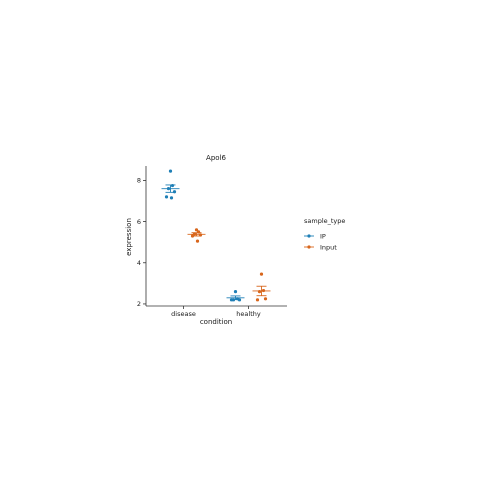  Describe the element at coordinates (216, 322) in the screenshot. I see `x-axis-label: condition` at that location.